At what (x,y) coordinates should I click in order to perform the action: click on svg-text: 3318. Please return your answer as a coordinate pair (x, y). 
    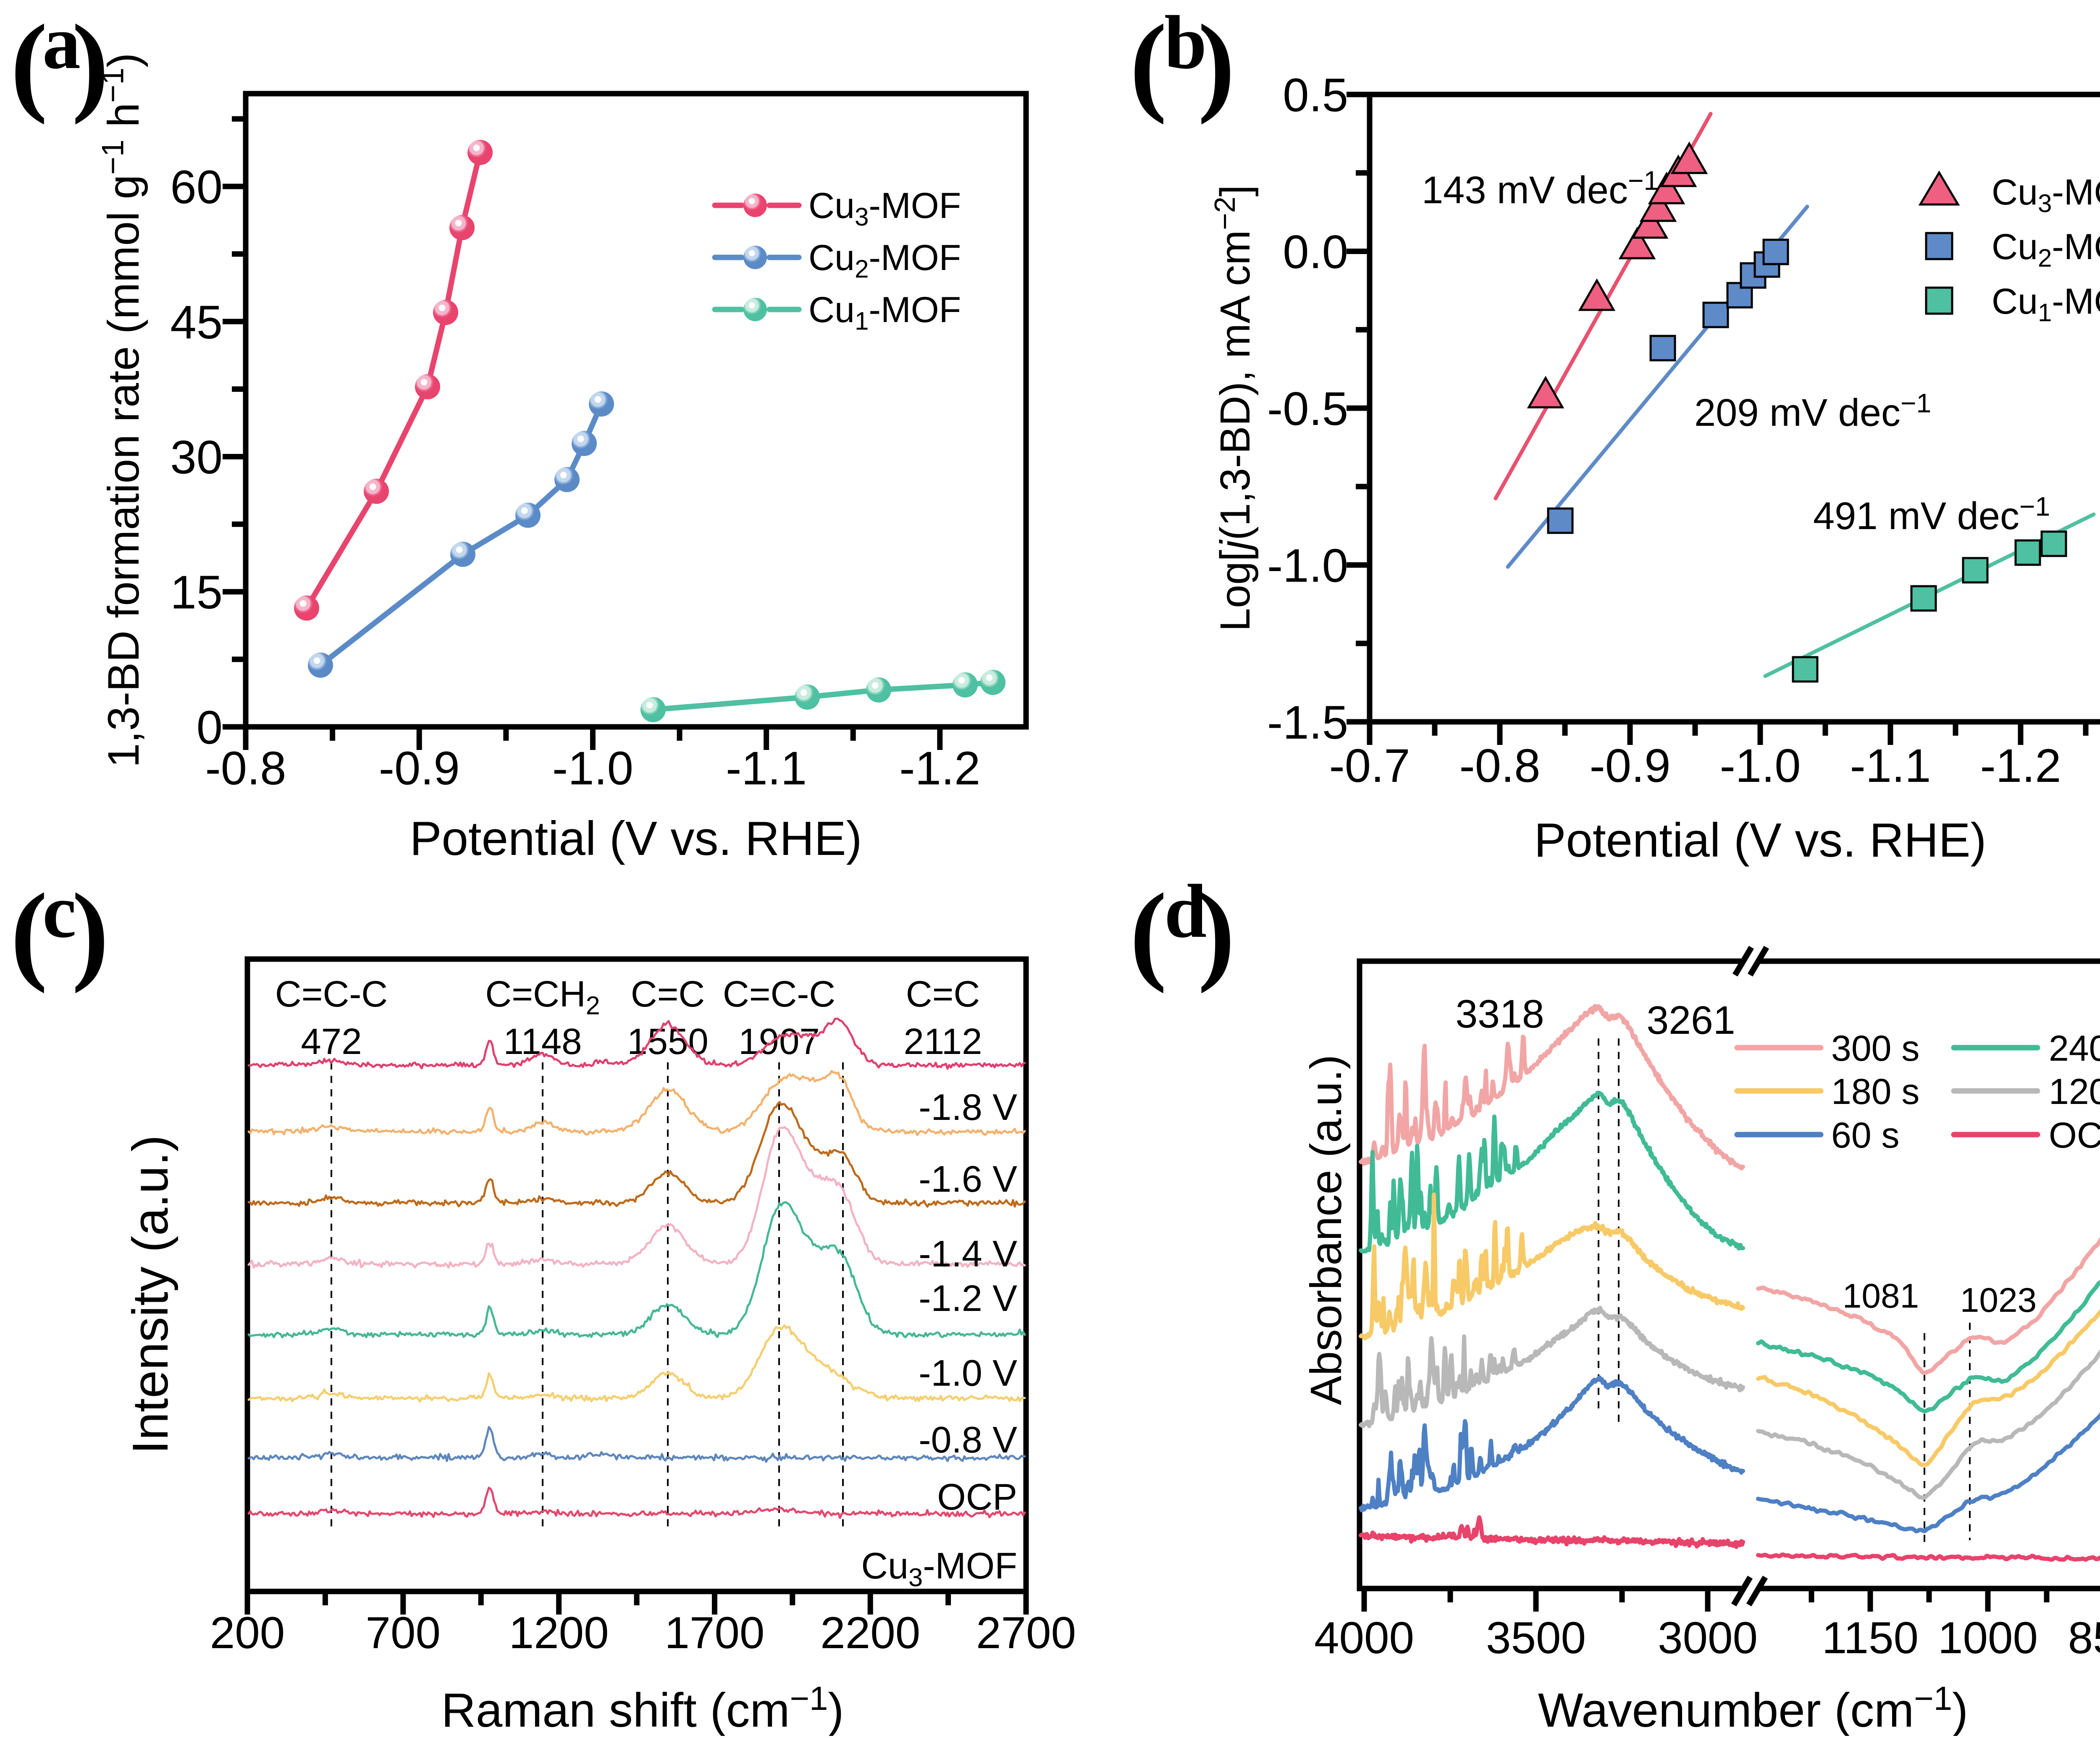
    Looking at the image, I should click on (1499, 1014).